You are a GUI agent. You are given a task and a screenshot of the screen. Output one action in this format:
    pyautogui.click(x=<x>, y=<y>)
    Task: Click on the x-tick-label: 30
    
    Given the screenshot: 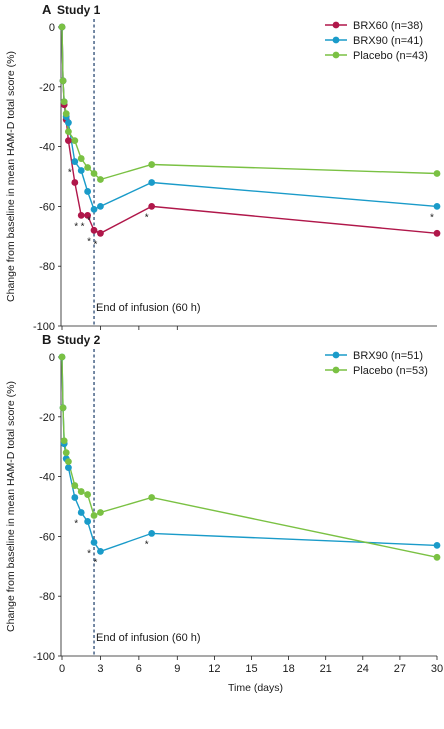 What is the action you would take?
    pyautogui.click(x=437, y=669)
    